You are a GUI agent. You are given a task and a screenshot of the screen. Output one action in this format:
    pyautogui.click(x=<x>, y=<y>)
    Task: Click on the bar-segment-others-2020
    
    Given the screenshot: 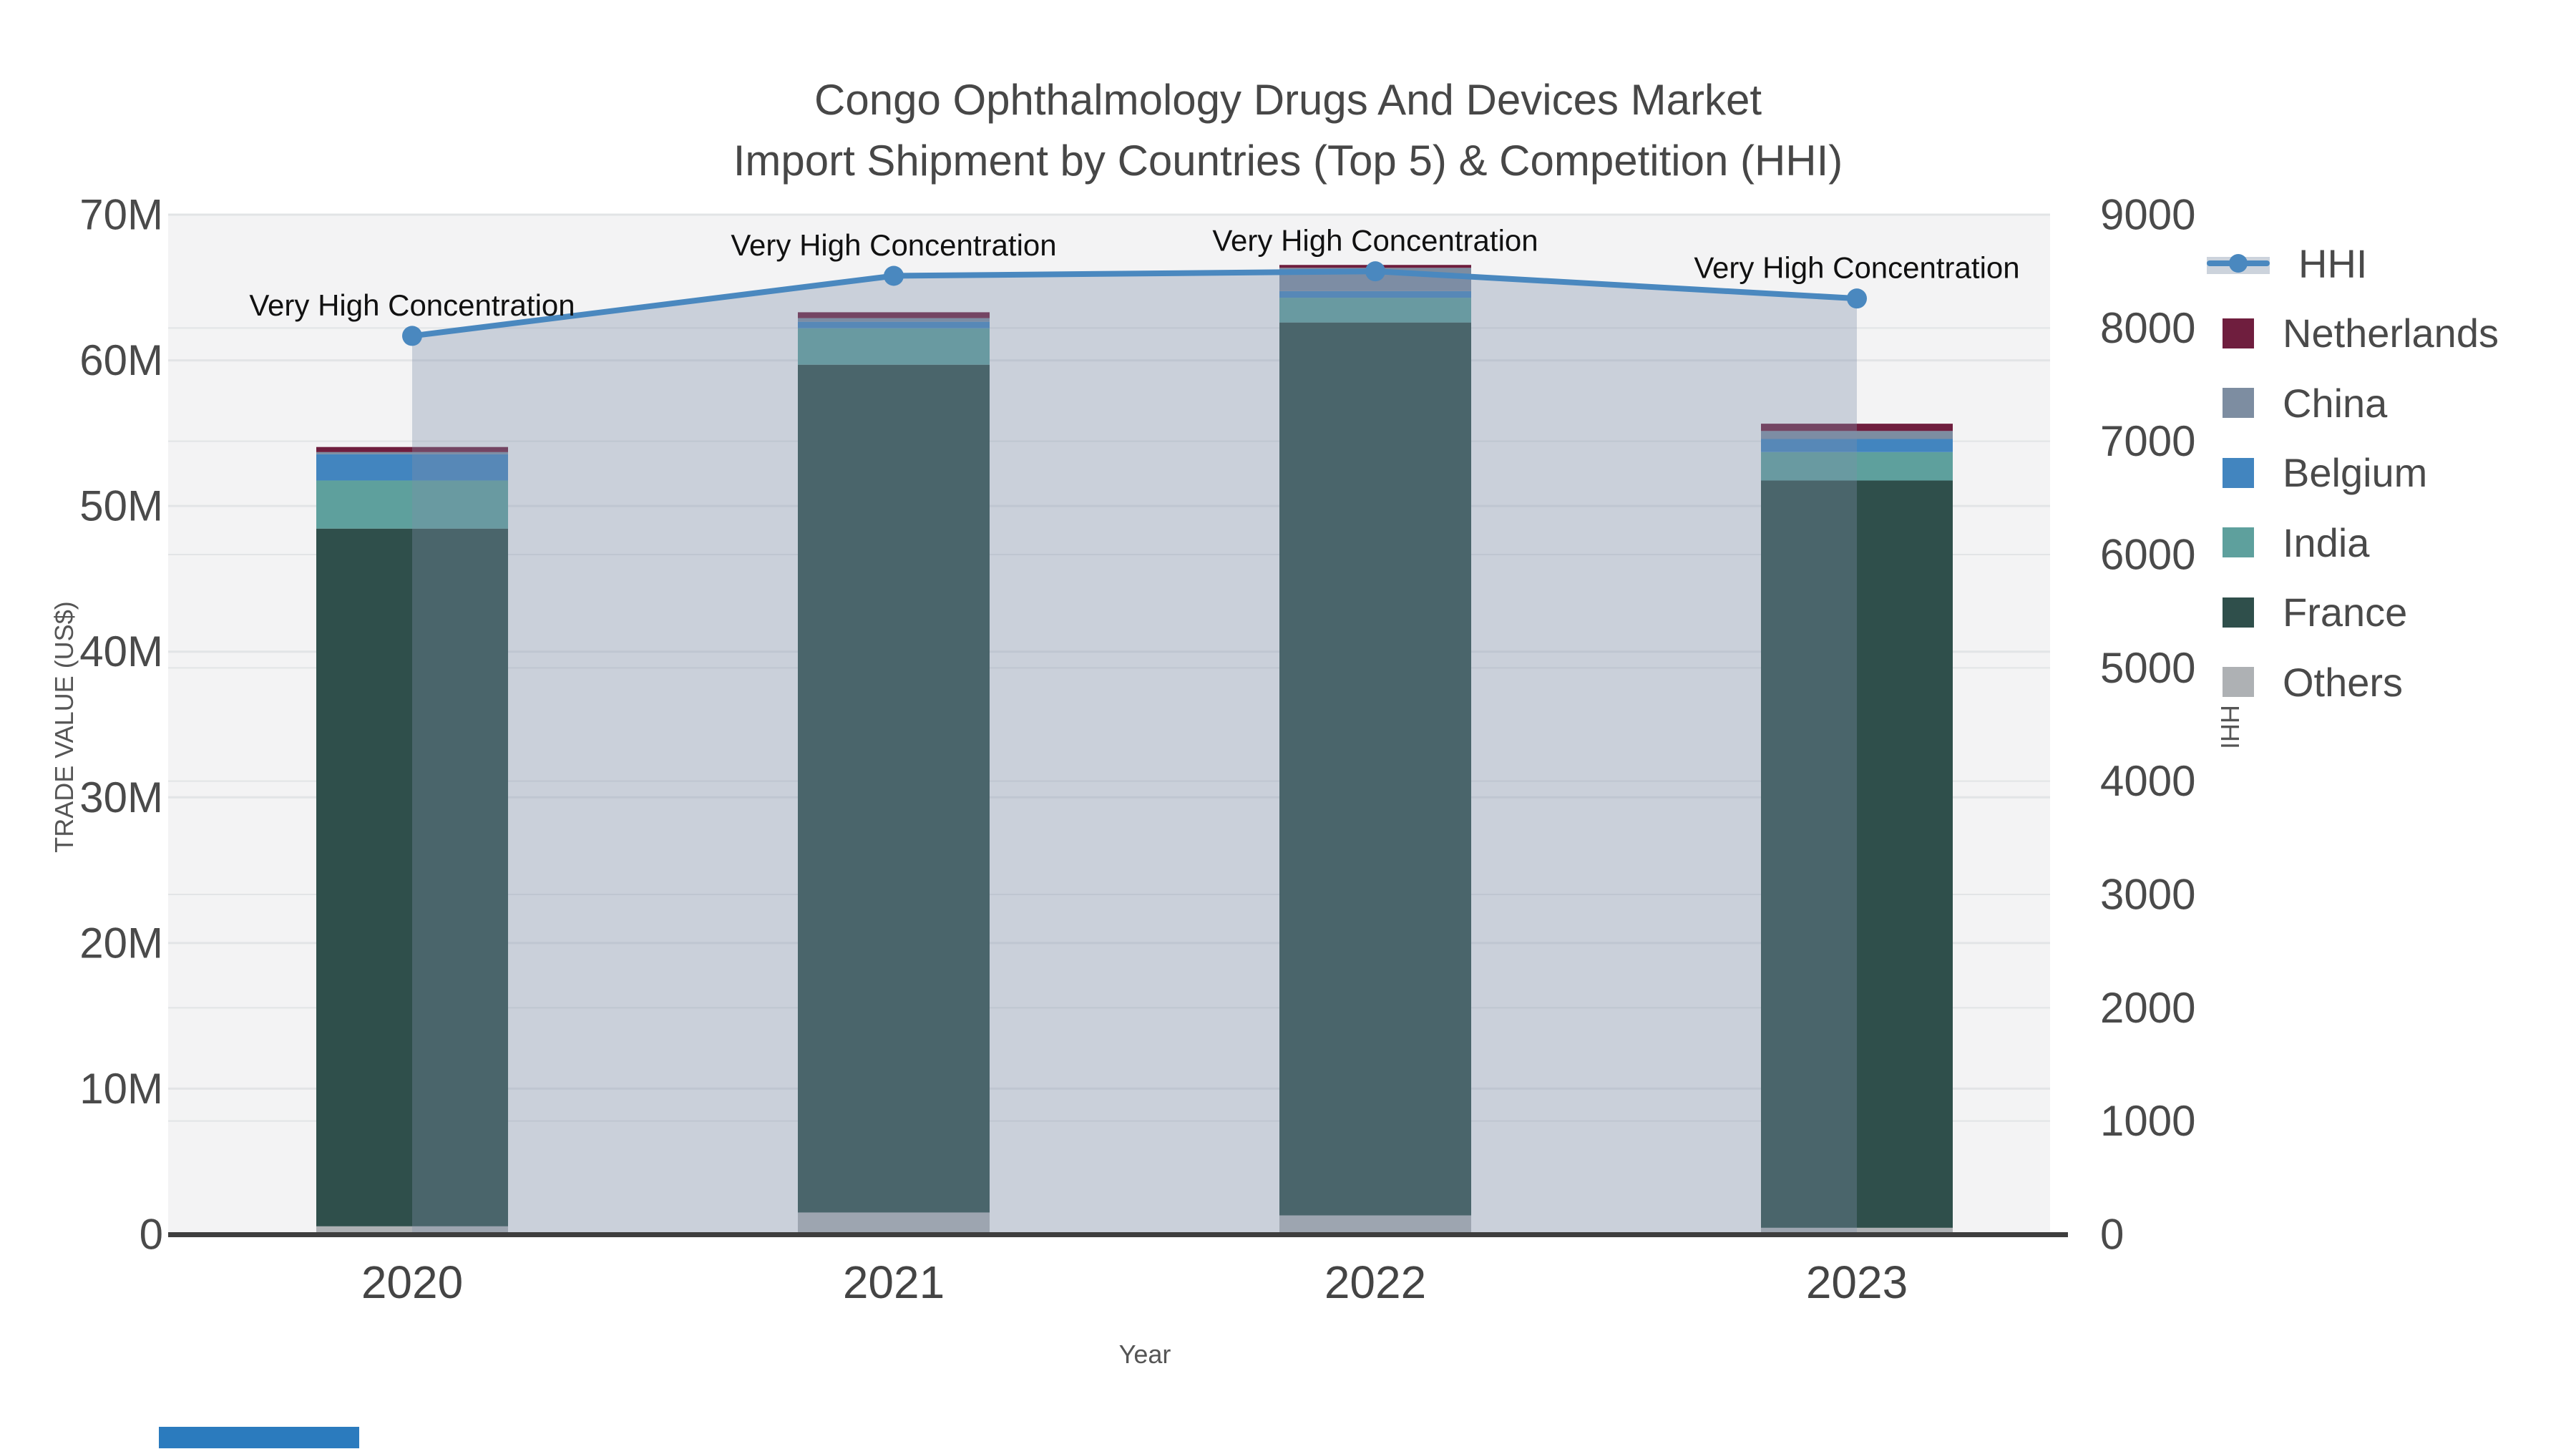 What is the action you would take?
    pyautogui.click(x=412, y=1230)
    